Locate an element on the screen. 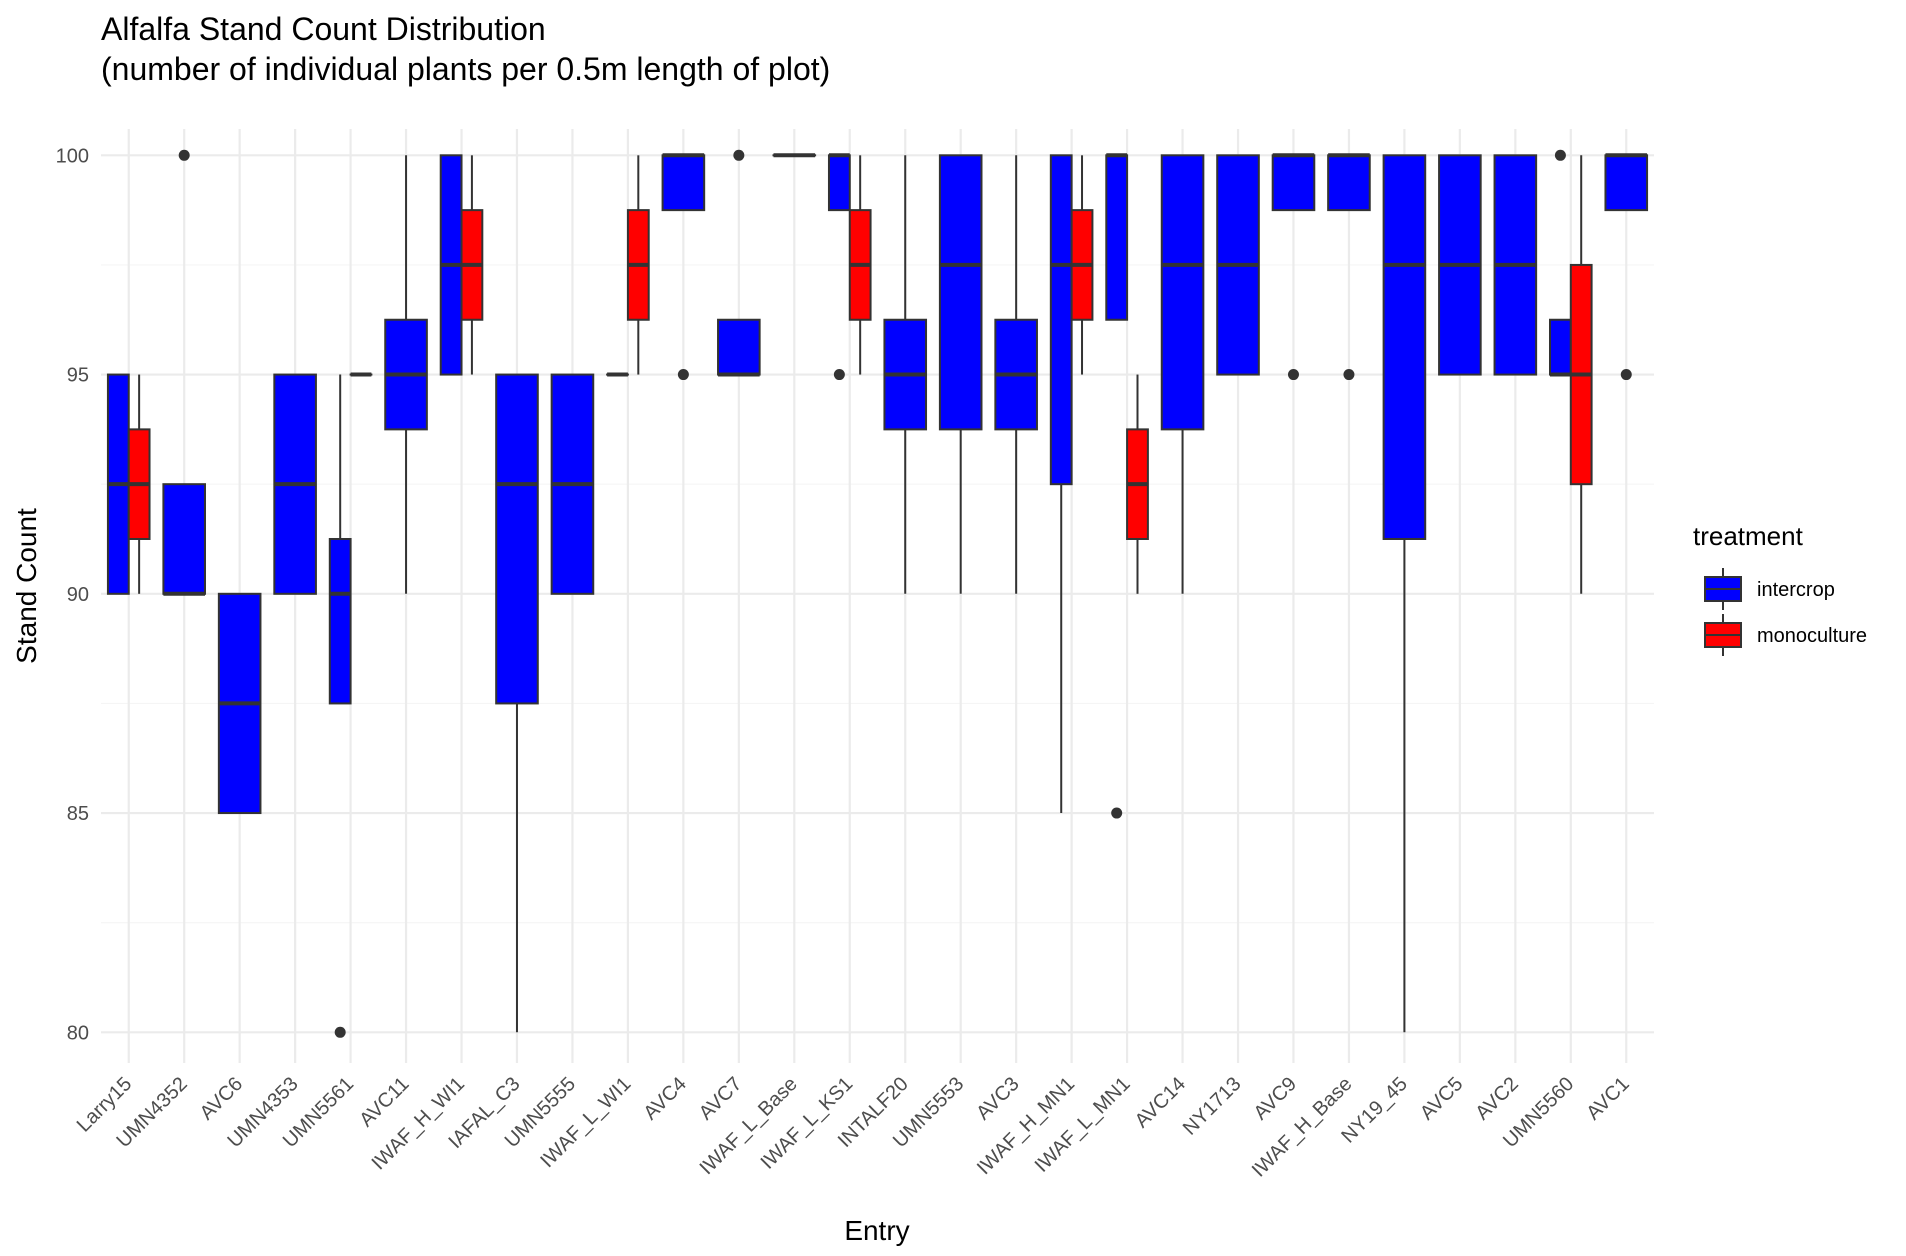 The image size is (1906, 1256). legend: treatment intercrop monoculture is located at coordinates (1780, 588).